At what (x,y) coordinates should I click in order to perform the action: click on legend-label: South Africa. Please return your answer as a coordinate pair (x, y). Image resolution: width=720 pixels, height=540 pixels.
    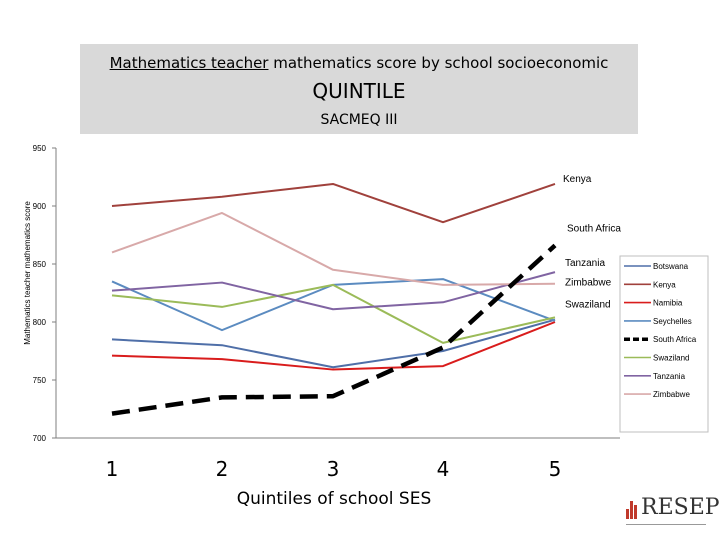
    Looking at the image, I should click on (675, 339).